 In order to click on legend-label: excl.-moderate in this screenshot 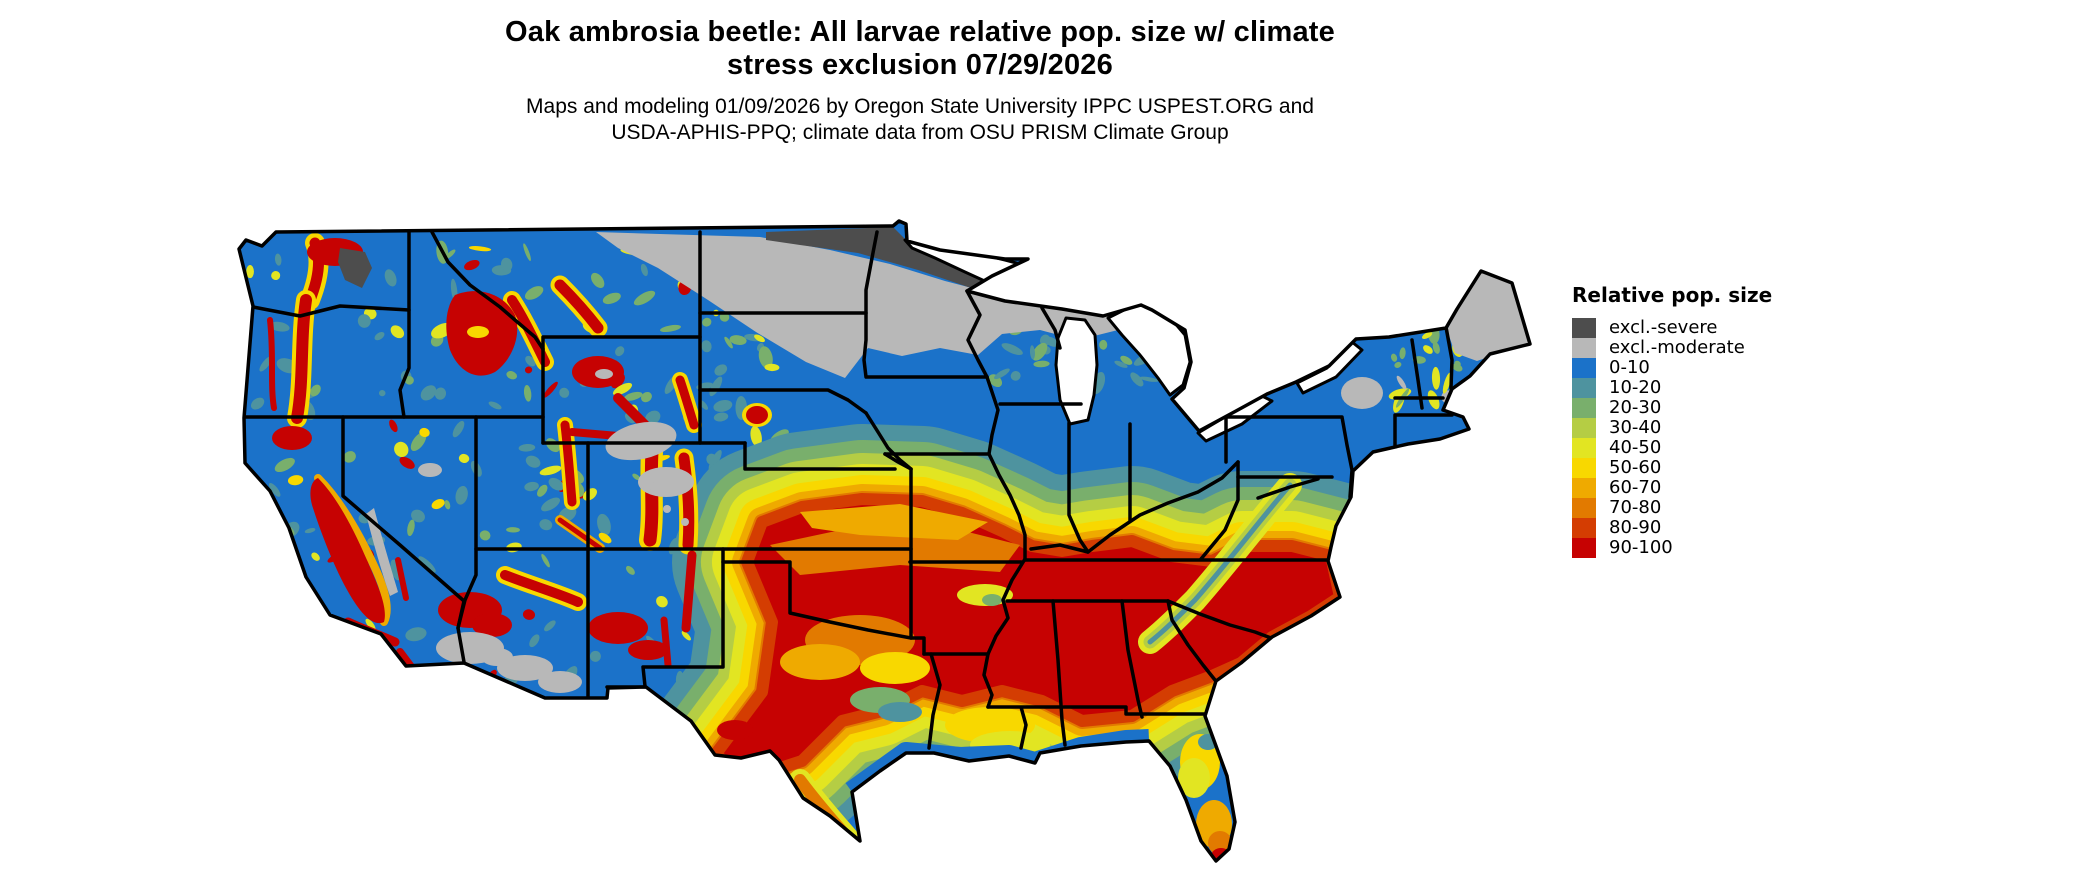, I will do `click(1677, 347)`.